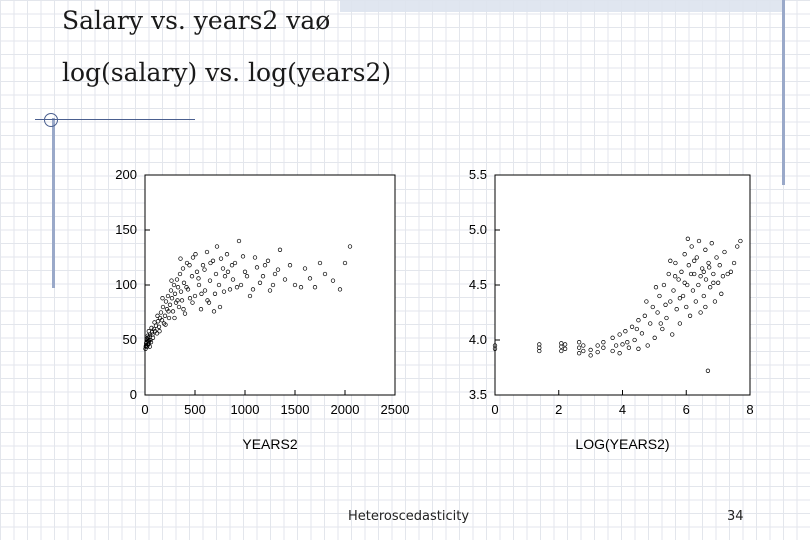 The height and width of the screenshot is (540, 810). I want to click on left-vertical-rule, so click(53, 203).